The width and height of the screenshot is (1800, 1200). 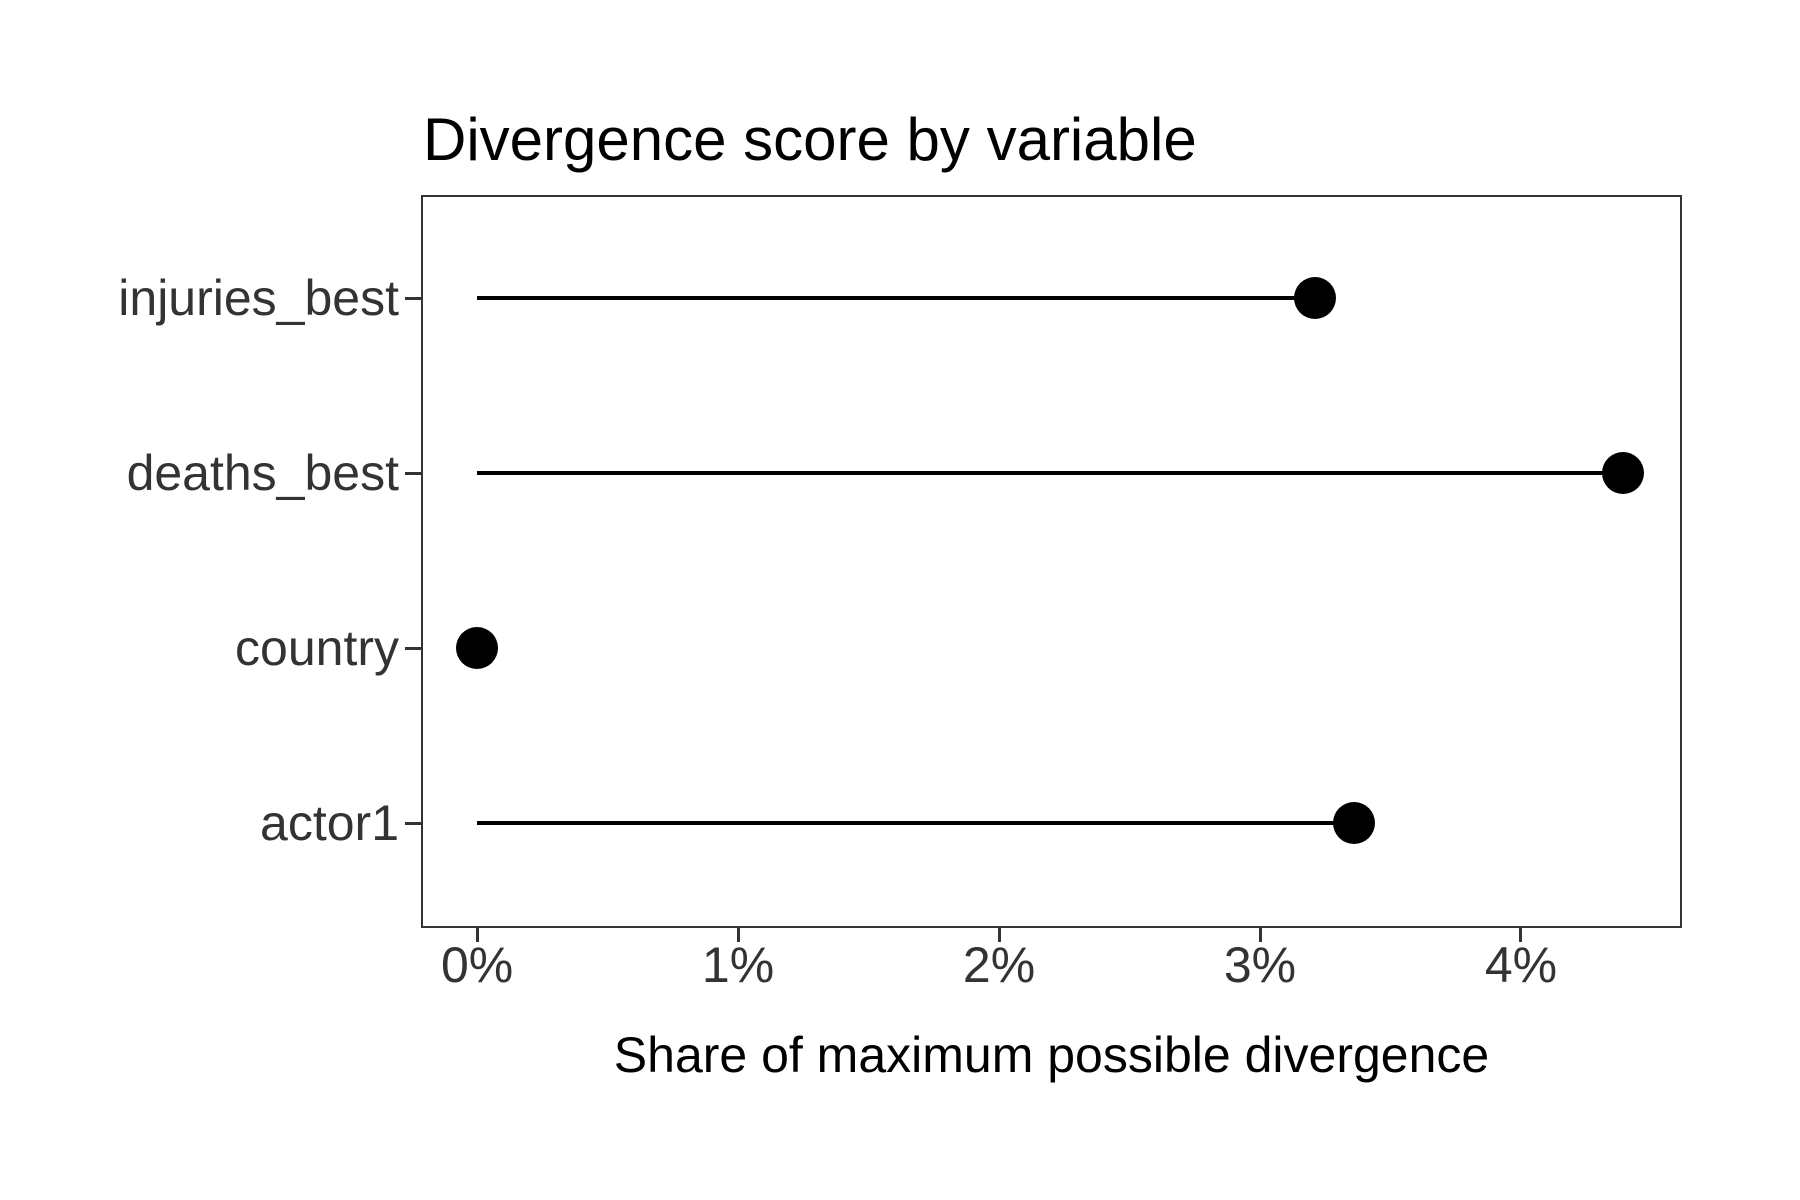 What do you see at coordinates (999, 965) in the screenshot?
I see `x-axis-tick-label: 2%` at bounding box center [999, 965].